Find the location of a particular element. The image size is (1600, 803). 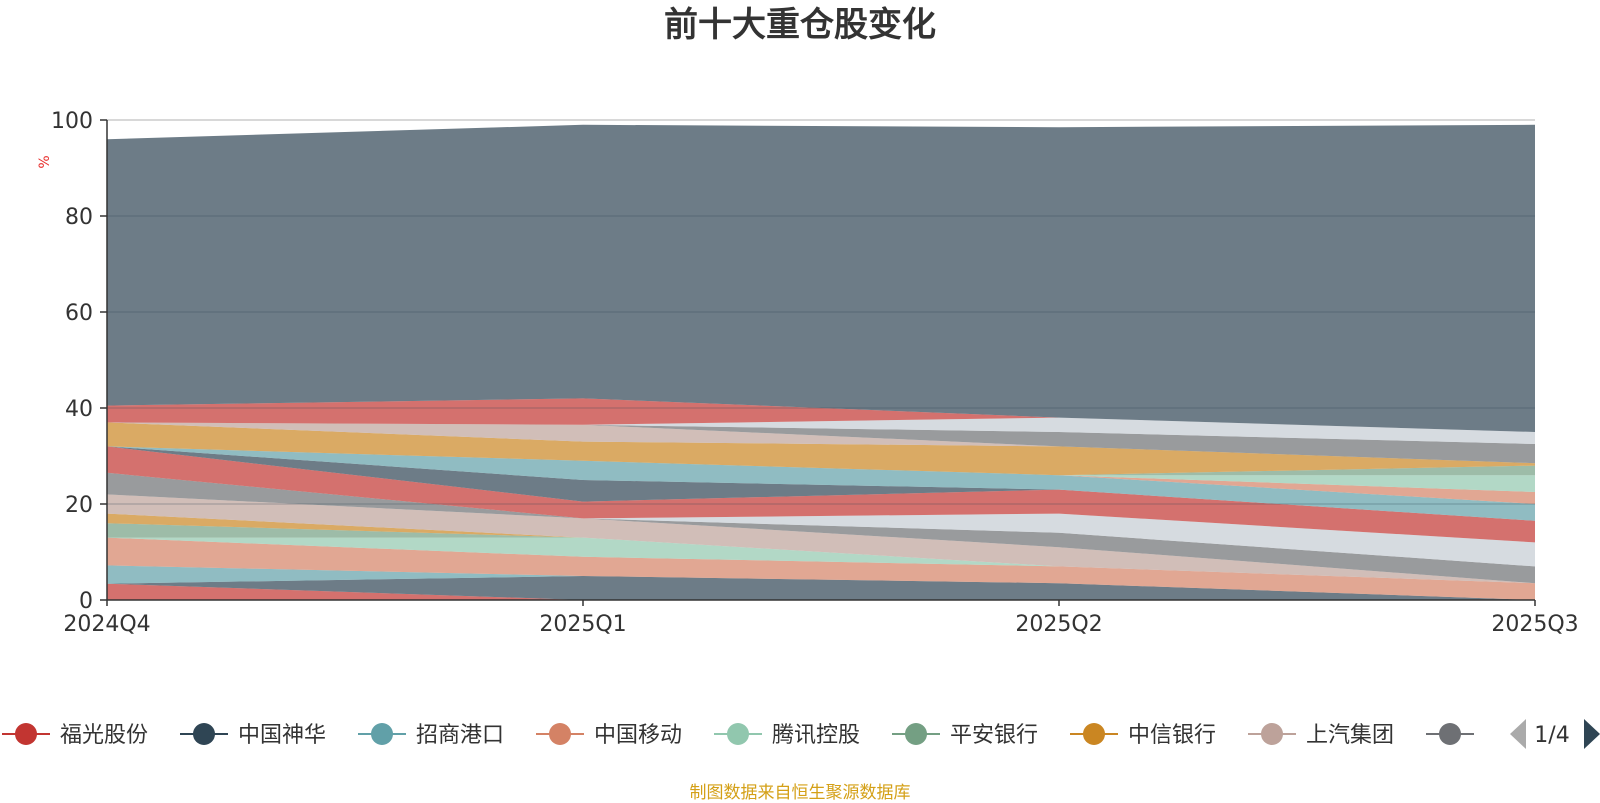

legend-label: 腾讯控股 is located at coordinates (816, 735).